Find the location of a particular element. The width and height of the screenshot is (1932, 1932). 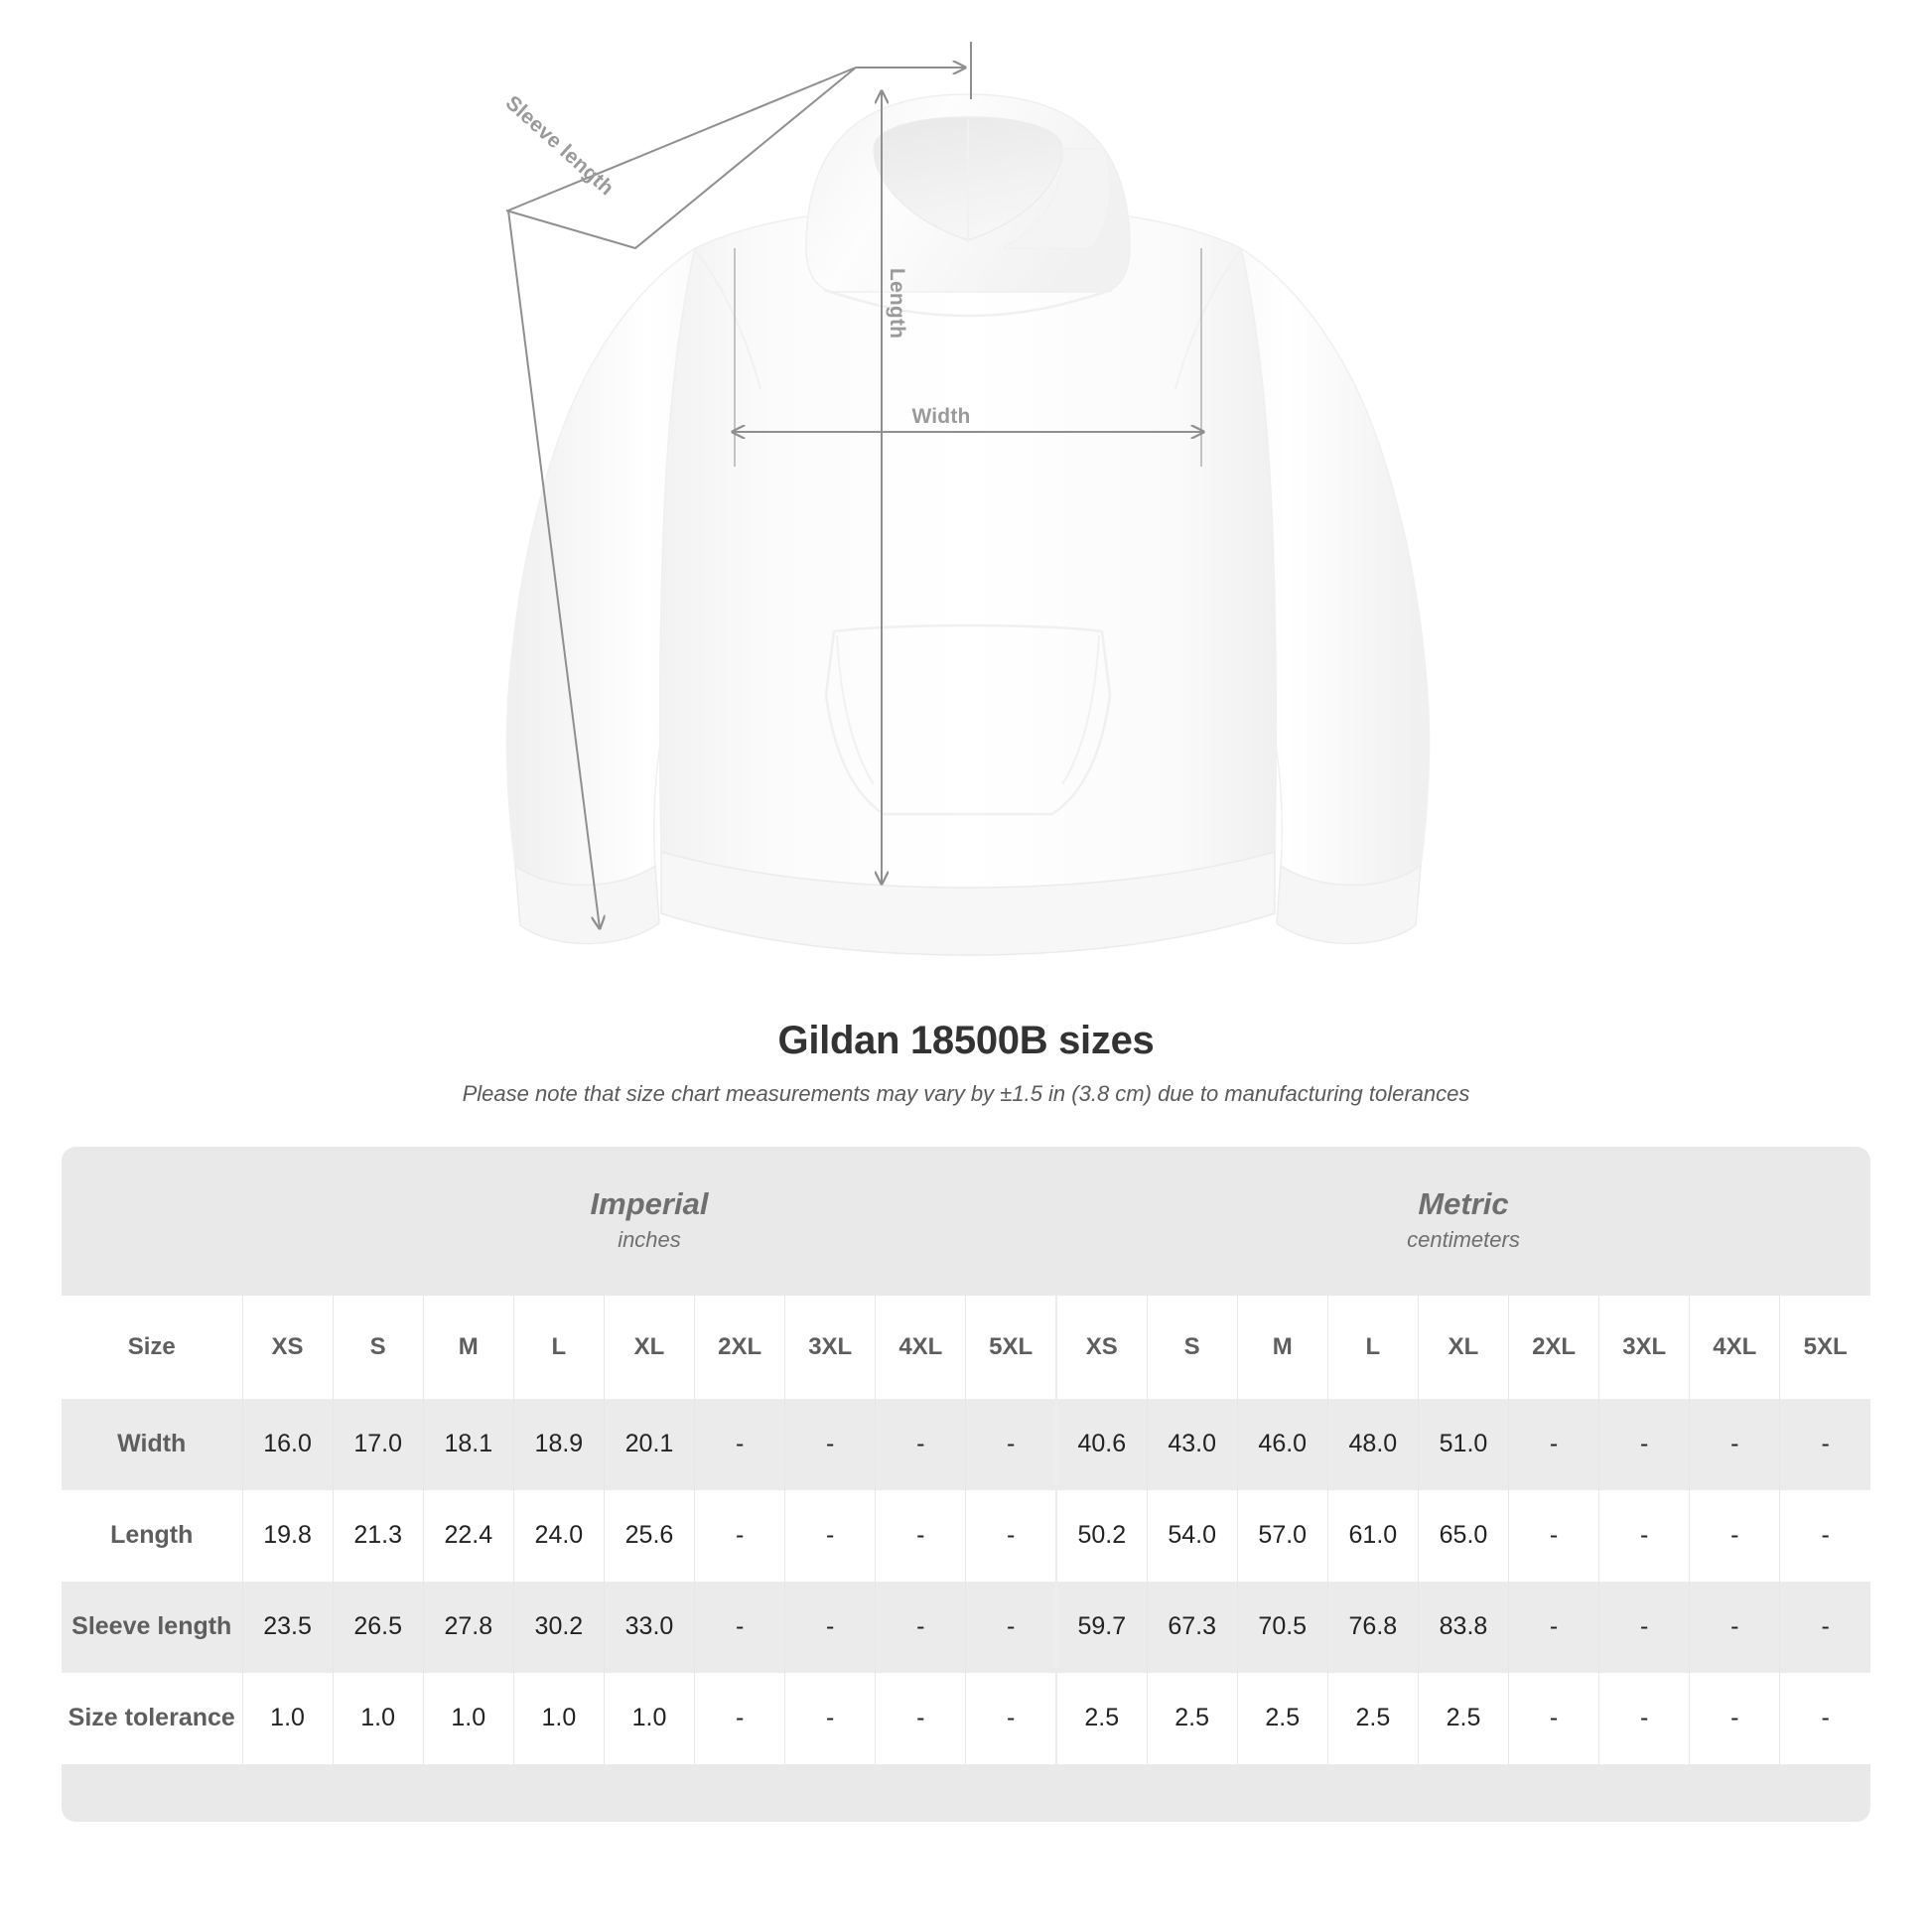

cell-imperial-xl: 33.0 is located at coordinates (649, 1627).